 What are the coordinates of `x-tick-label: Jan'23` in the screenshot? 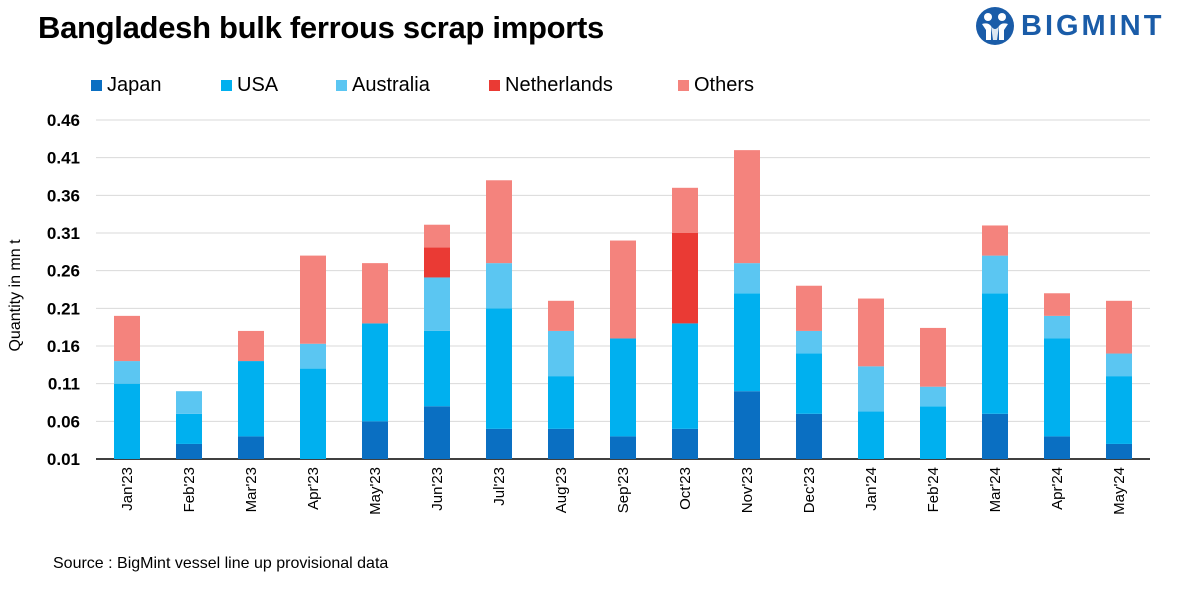 It's located at (127, 489).